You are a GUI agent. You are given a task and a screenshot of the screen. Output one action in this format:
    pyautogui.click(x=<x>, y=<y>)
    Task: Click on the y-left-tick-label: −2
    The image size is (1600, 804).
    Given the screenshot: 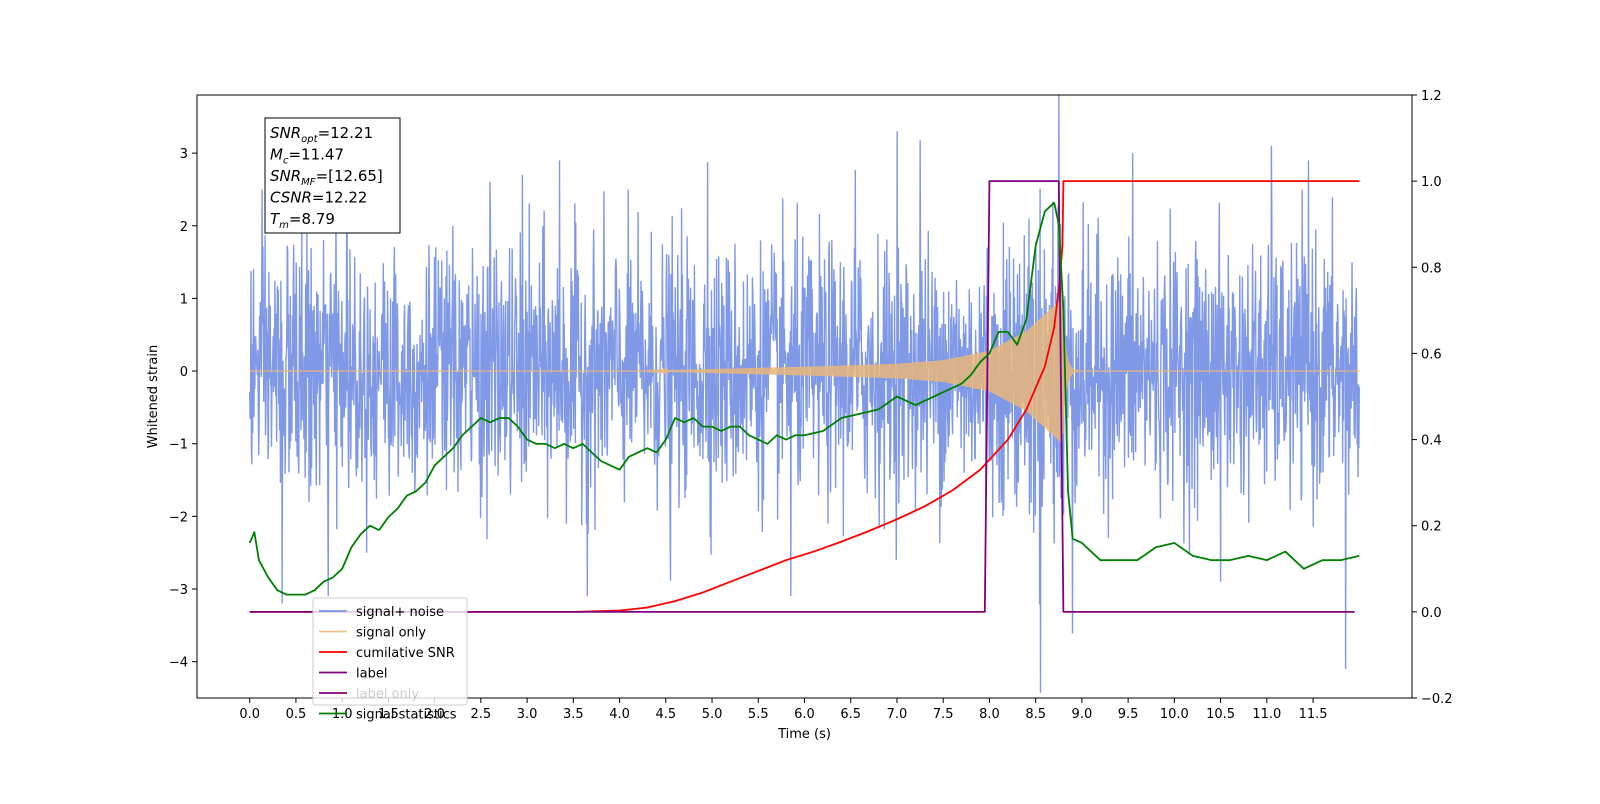 What is the action you would take?
    pyautogui.click(x=178, y=517)
    